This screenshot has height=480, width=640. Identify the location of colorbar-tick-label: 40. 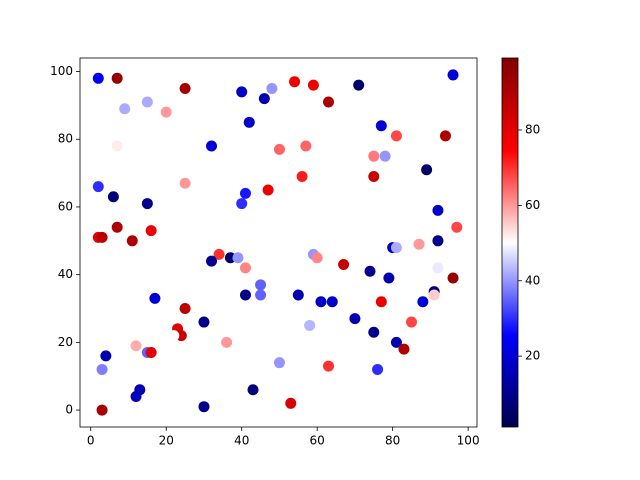
(532, 280).